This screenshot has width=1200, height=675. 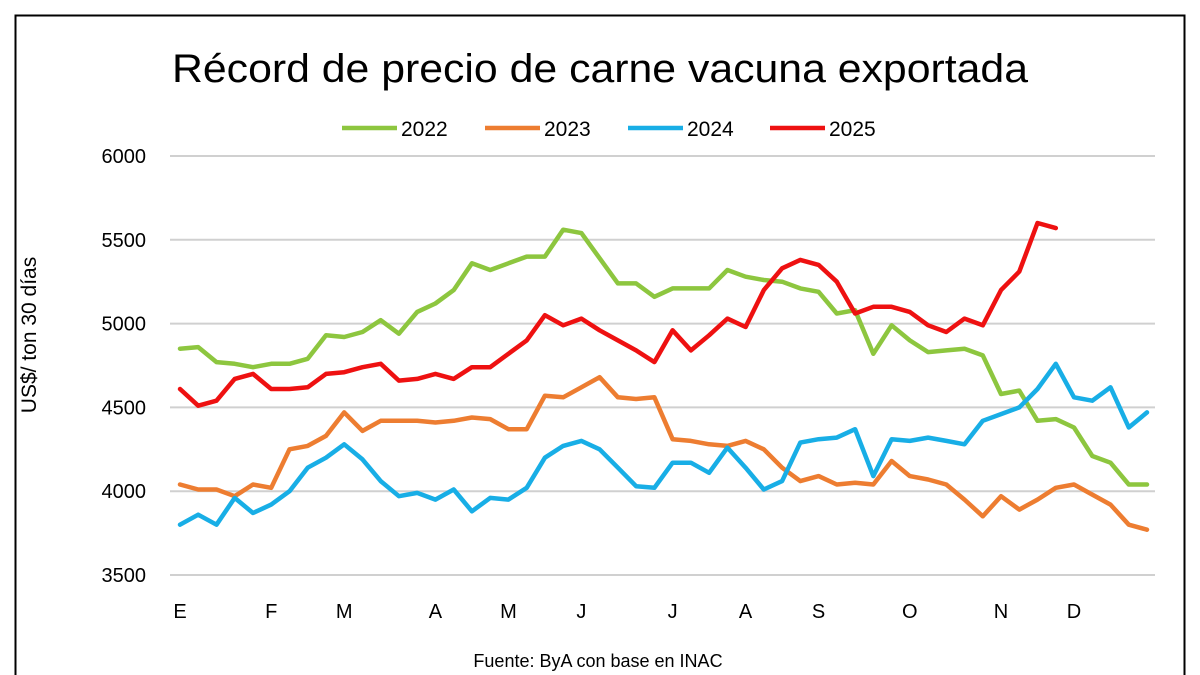 I want to click on legend-item-2024: 2024, so click(x=681, y=129).